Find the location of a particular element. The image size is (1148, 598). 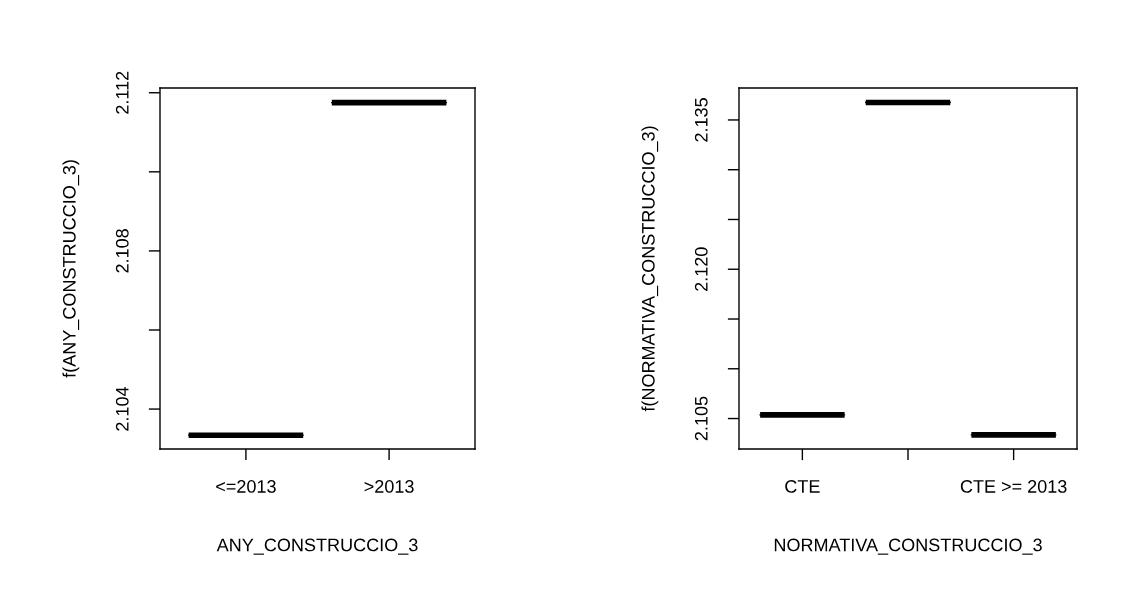

y-tick-label: 2.135 is located at coordinates (701, 120).